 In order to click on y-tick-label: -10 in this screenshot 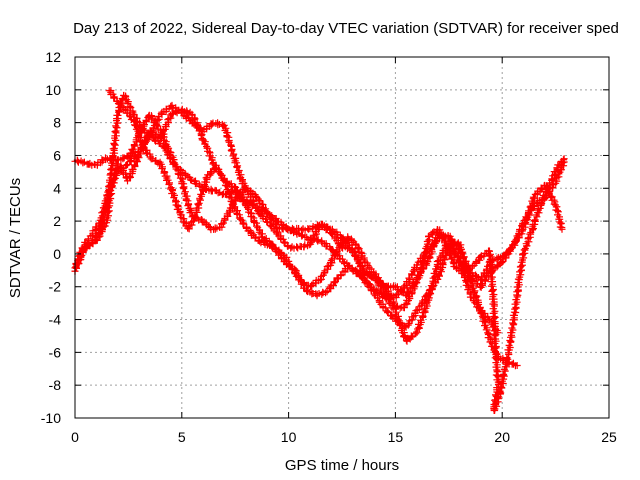, I will do `click(51, 418)`.